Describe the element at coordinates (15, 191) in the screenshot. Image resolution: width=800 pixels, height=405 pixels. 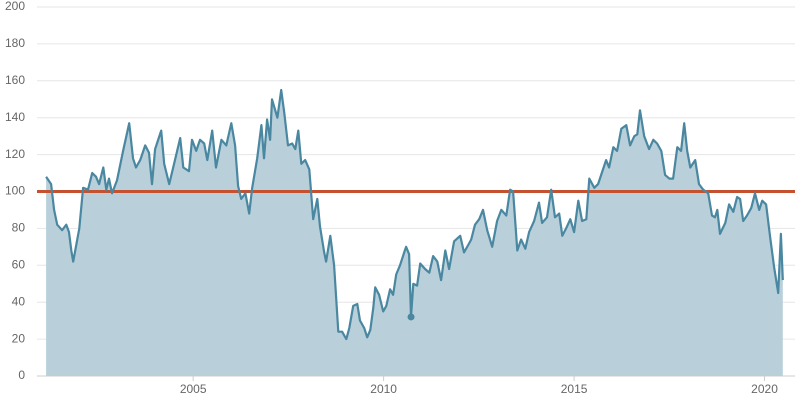
I see `y-tick-label: 100` at that location.